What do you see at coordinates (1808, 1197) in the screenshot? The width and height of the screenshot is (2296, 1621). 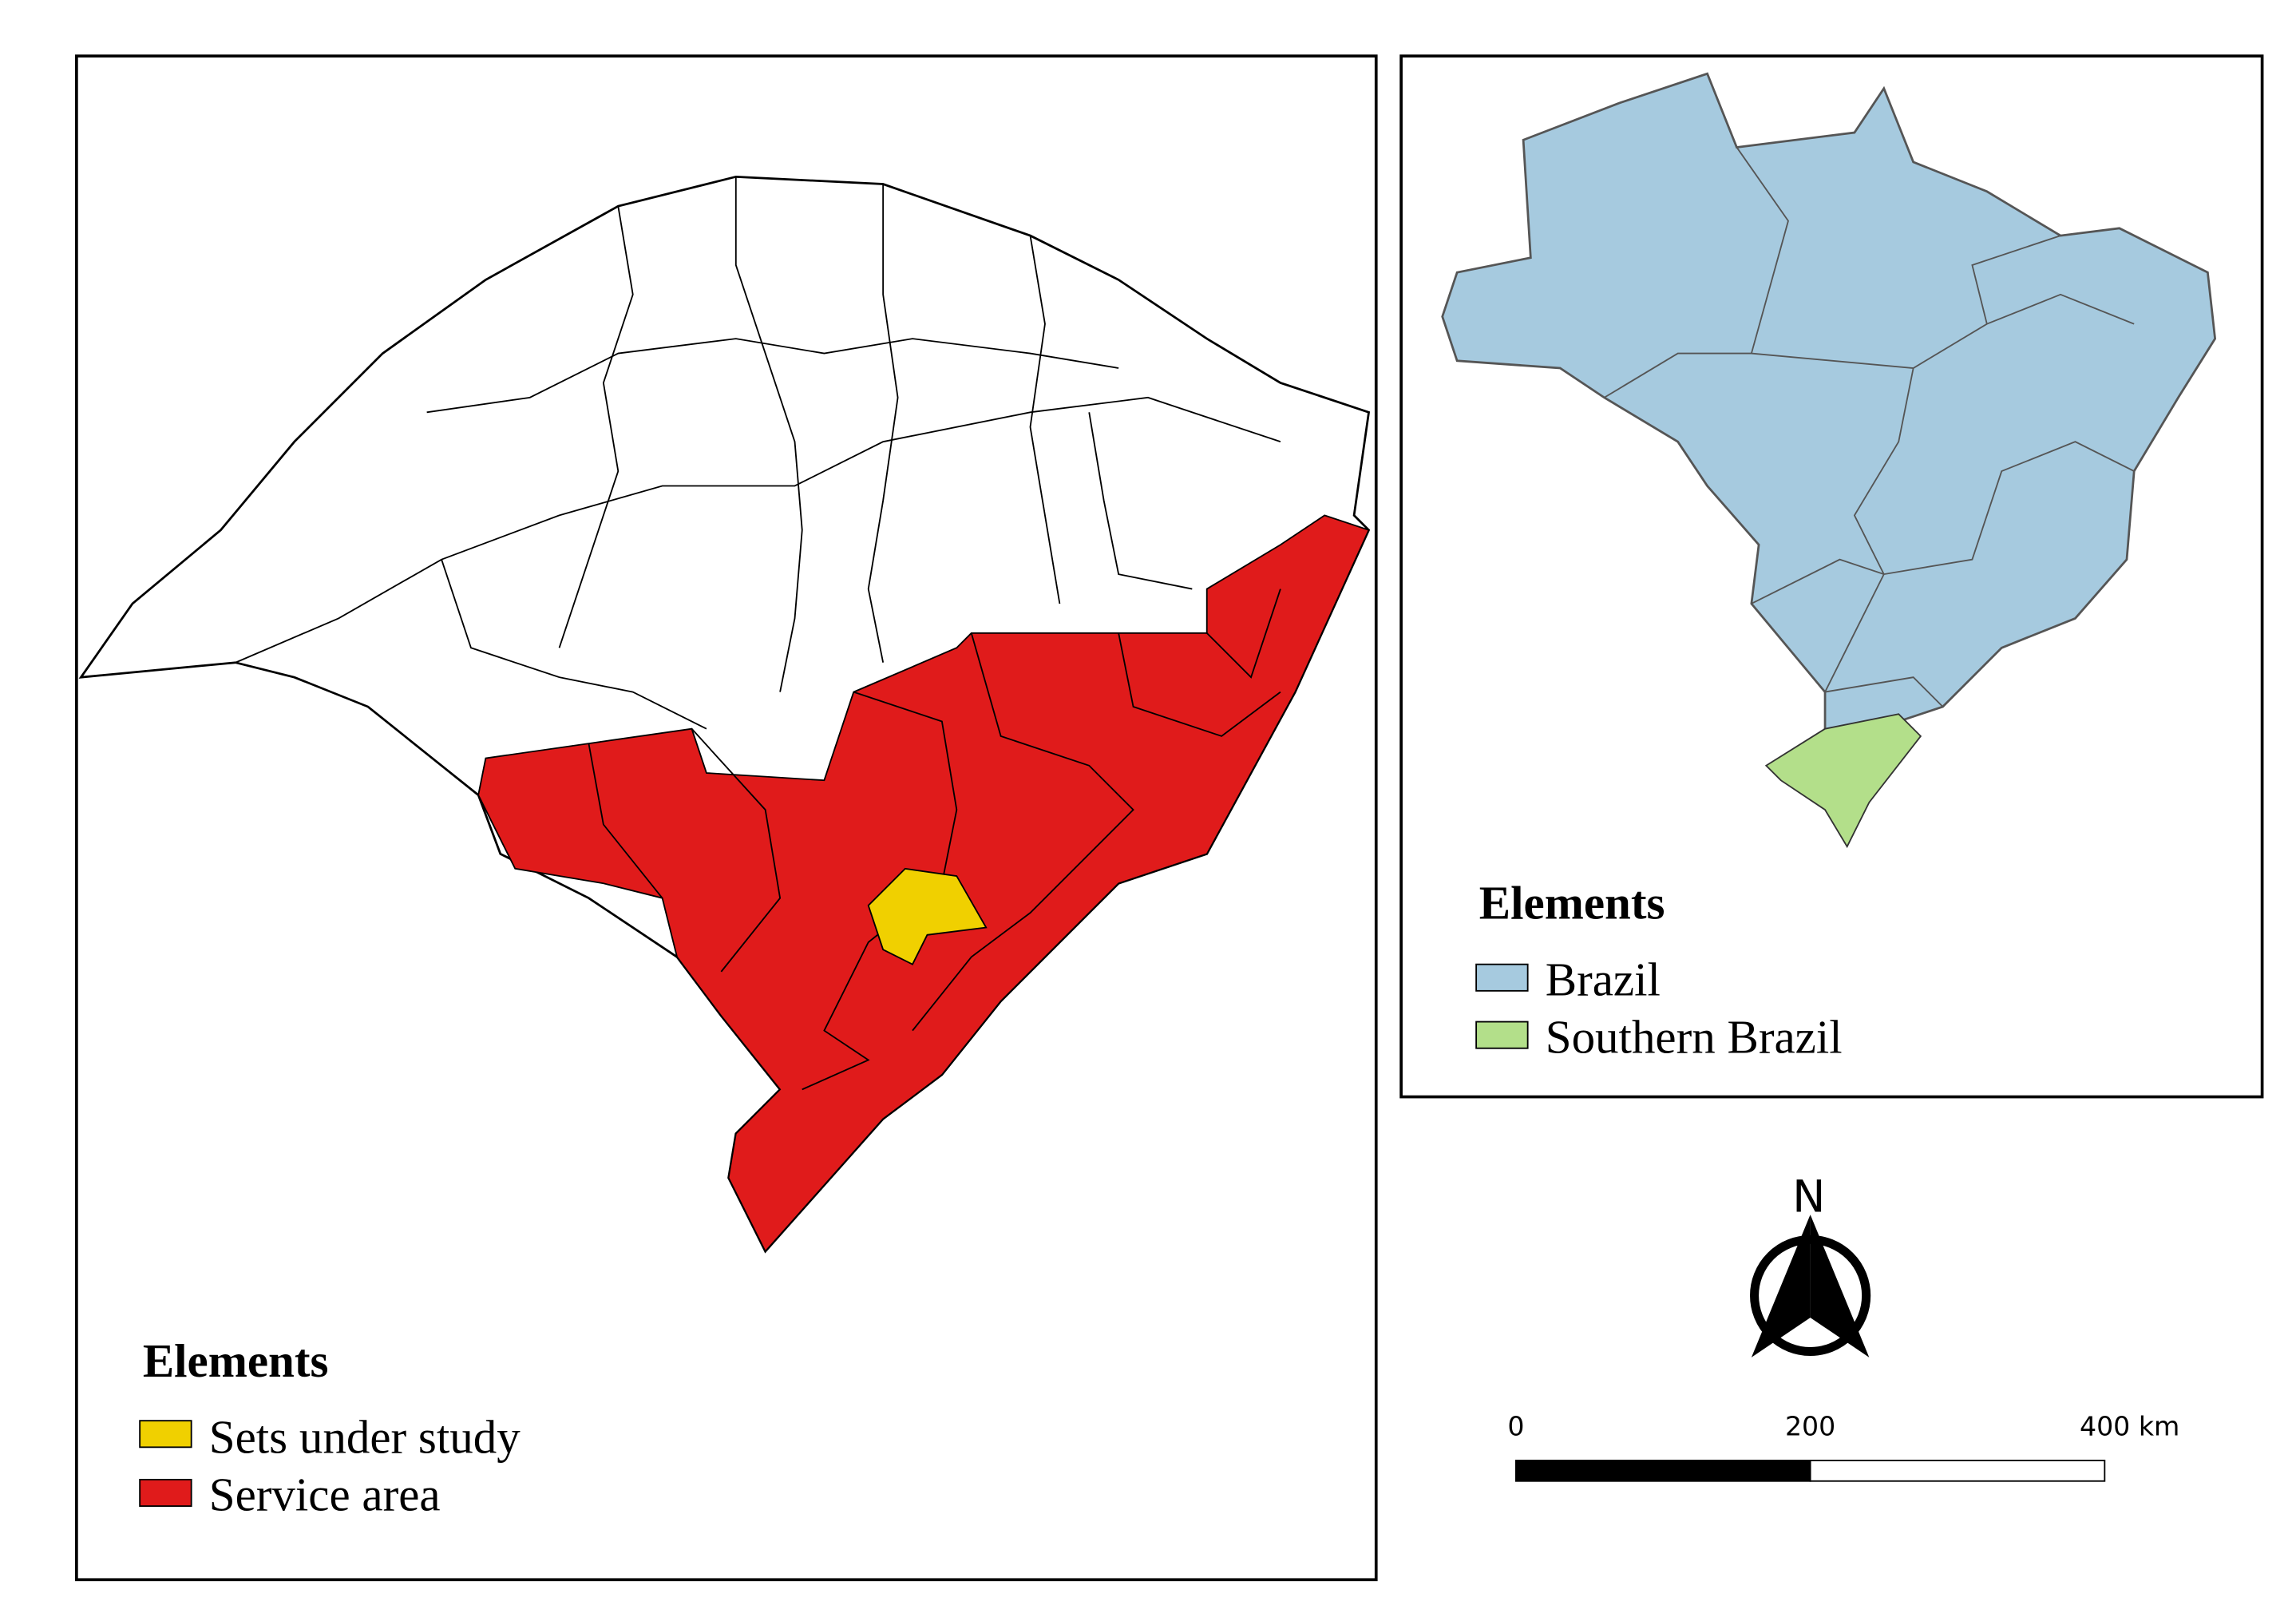 I see `north-label: N` at bounding box center [1808, 1197].